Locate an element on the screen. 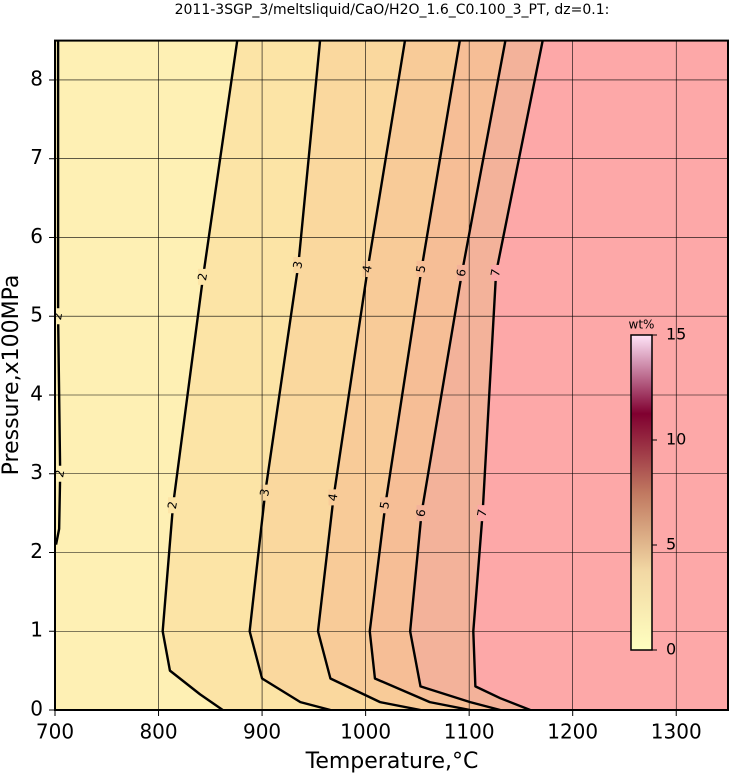 This screenshot has width=734, height=780. x-axis-label: Temperature,°C is located at coordinates (392, 761).